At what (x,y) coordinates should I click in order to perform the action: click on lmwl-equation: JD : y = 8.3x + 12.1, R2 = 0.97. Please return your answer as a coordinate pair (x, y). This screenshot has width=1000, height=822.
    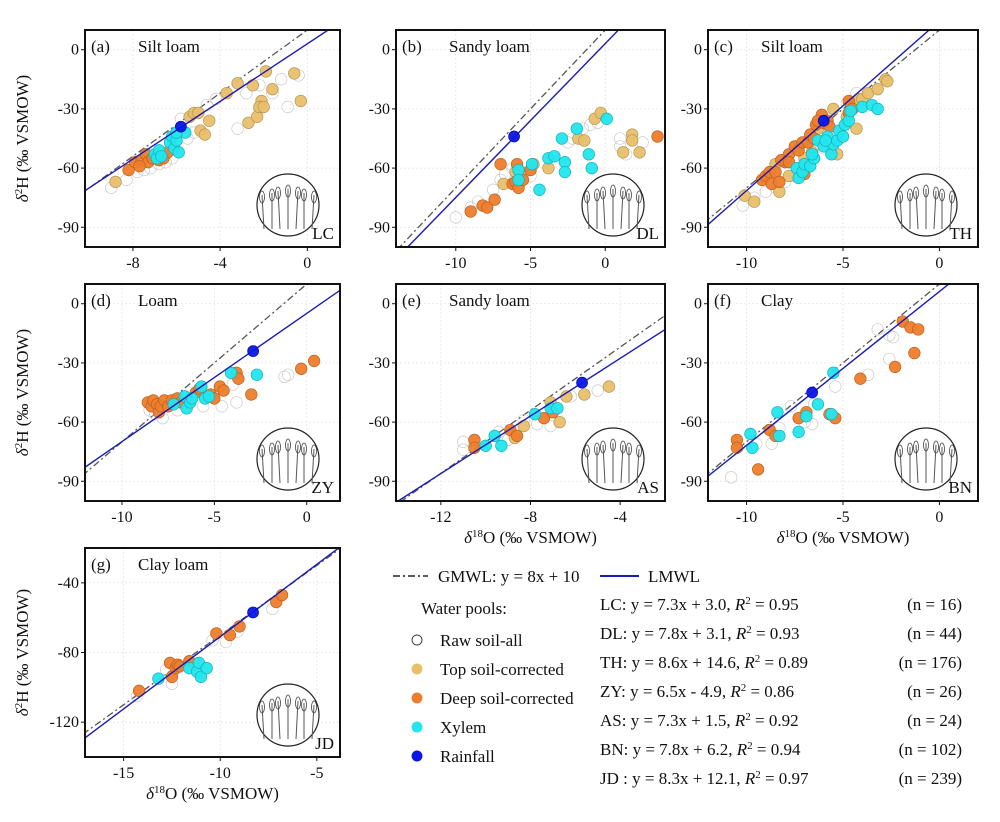
    Looking at the image, I should click on (704, 778).